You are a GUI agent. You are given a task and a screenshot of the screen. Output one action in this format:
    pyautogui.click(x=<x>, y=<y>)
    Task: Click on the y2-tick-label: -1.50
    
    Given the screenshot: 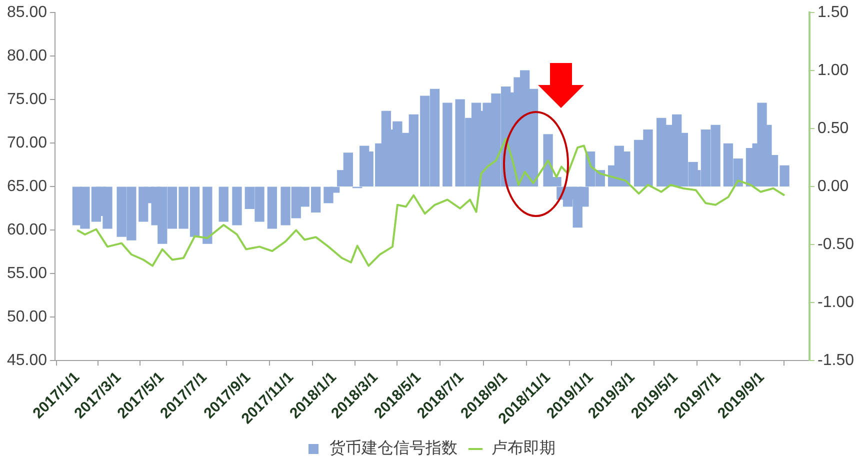 What is the action you would take?
    pyautogui.click(x=836, y=361)
    